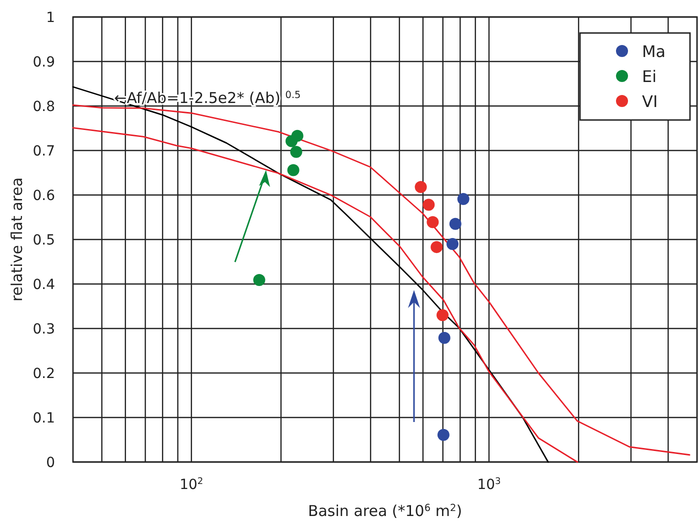 Image resolution: width=698 pixels, height=526 pixels. Describe the element at coordinates (50, 18) in the screenshot. I see `y-tick-label: 1` at that location.